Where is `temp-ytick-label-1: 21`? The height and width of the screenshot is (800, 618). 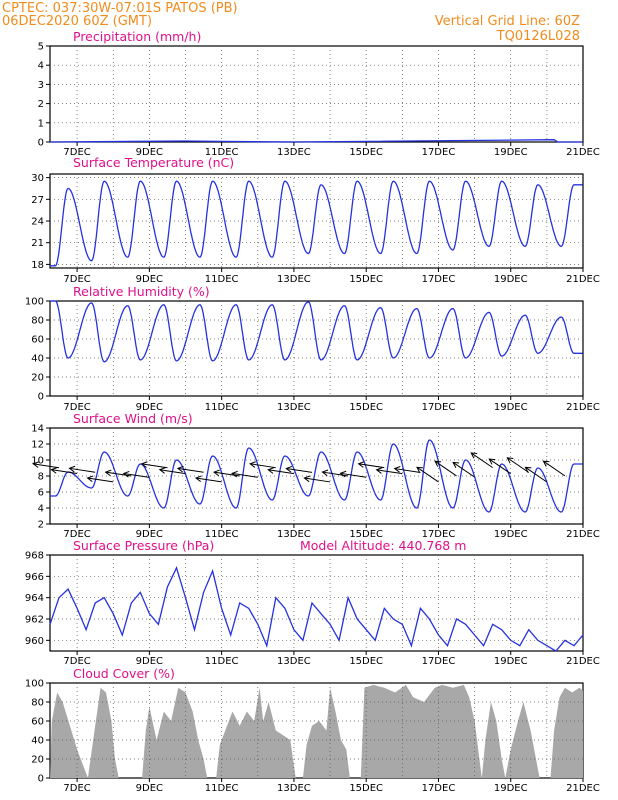 temp-ytick-label-1: 21 is located at coordinates (37, 243).